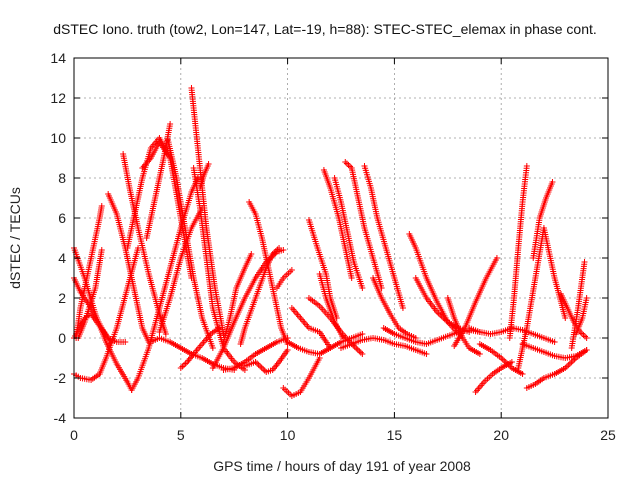  I want to click on x-tick-label: 20, so click(501, 435).